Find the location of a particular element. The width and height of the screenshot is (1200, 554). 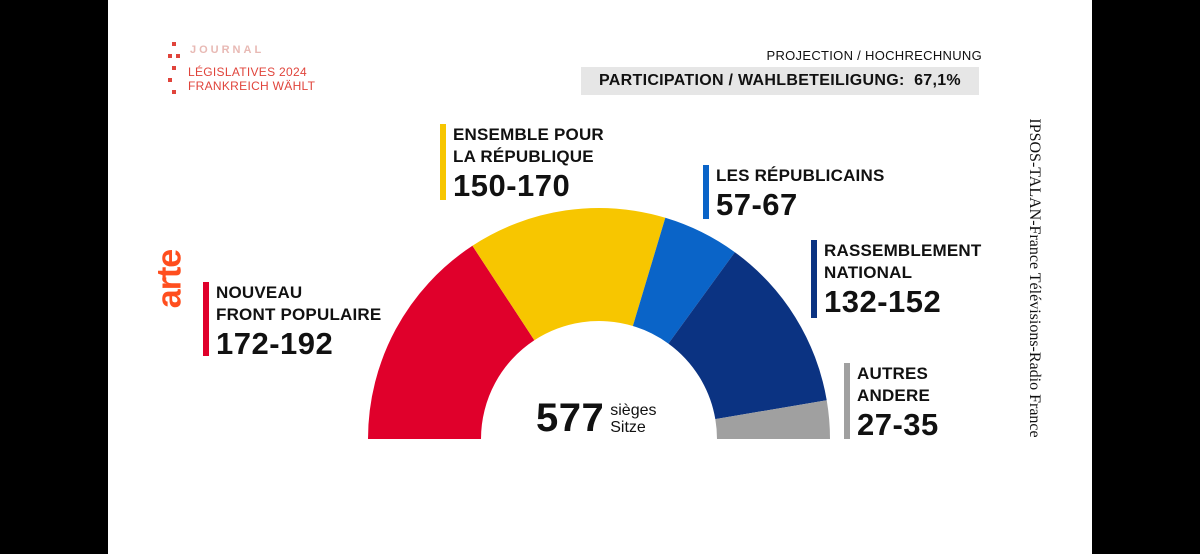

participation-box: PARTICIPATION / WAHLBETEILIGUNG: 67,1% is located at coordinates (780, 81).